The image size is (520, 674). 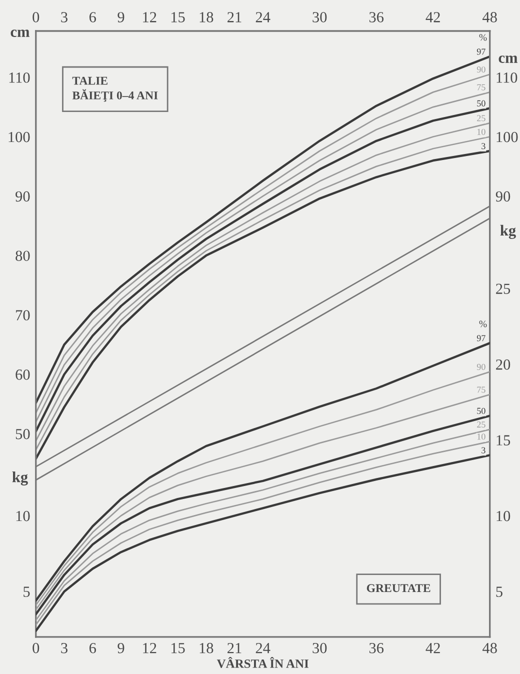 What do you see at coordinates (121, 648) in the screenshot?
I see `x-tick-label: 9` at bounding box center [121, 648].